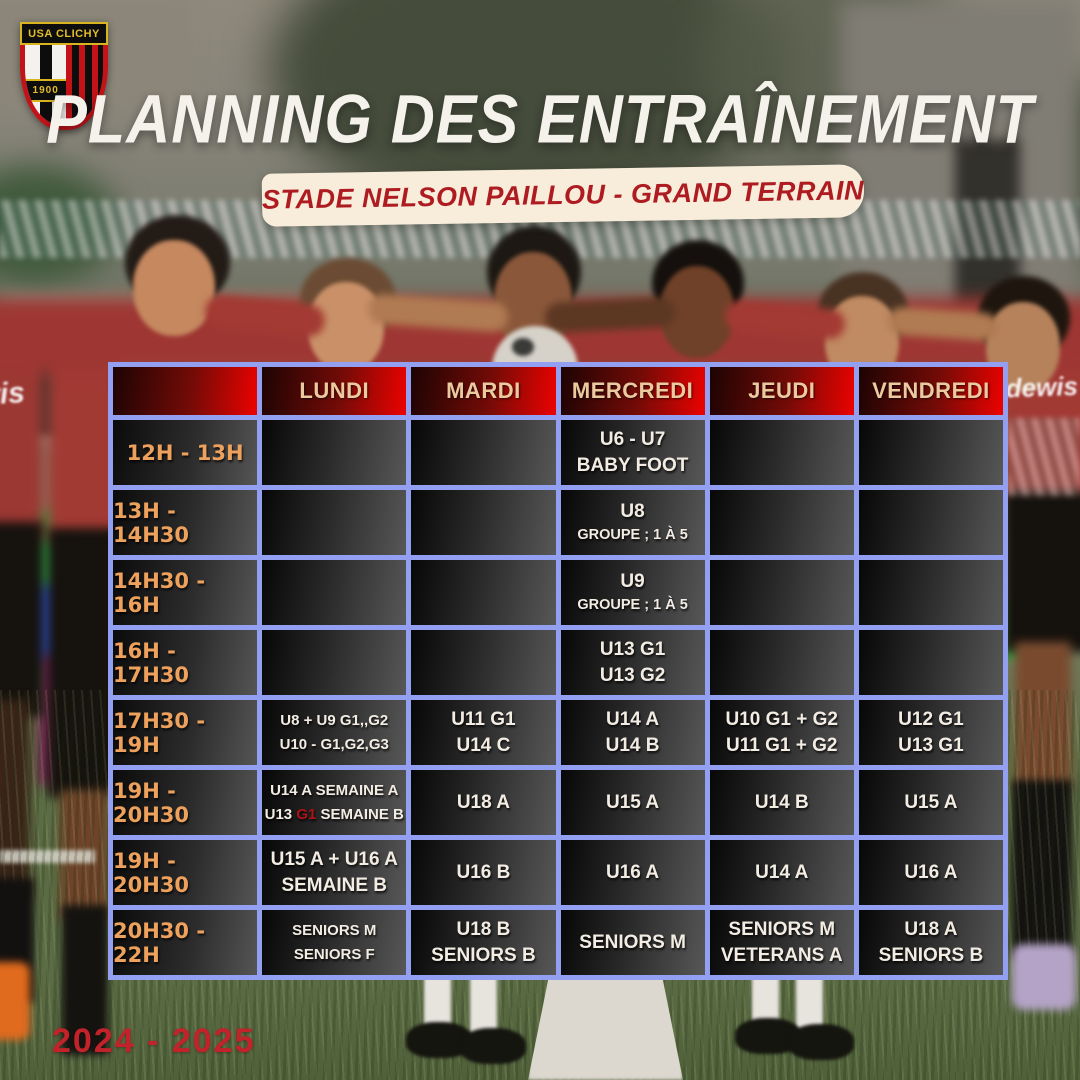 The image size is (1080, 1080). I want to click on subtitle-banner: STADE NELSON PAILLOU - GRAND TERRAIN, so click(563, 195).